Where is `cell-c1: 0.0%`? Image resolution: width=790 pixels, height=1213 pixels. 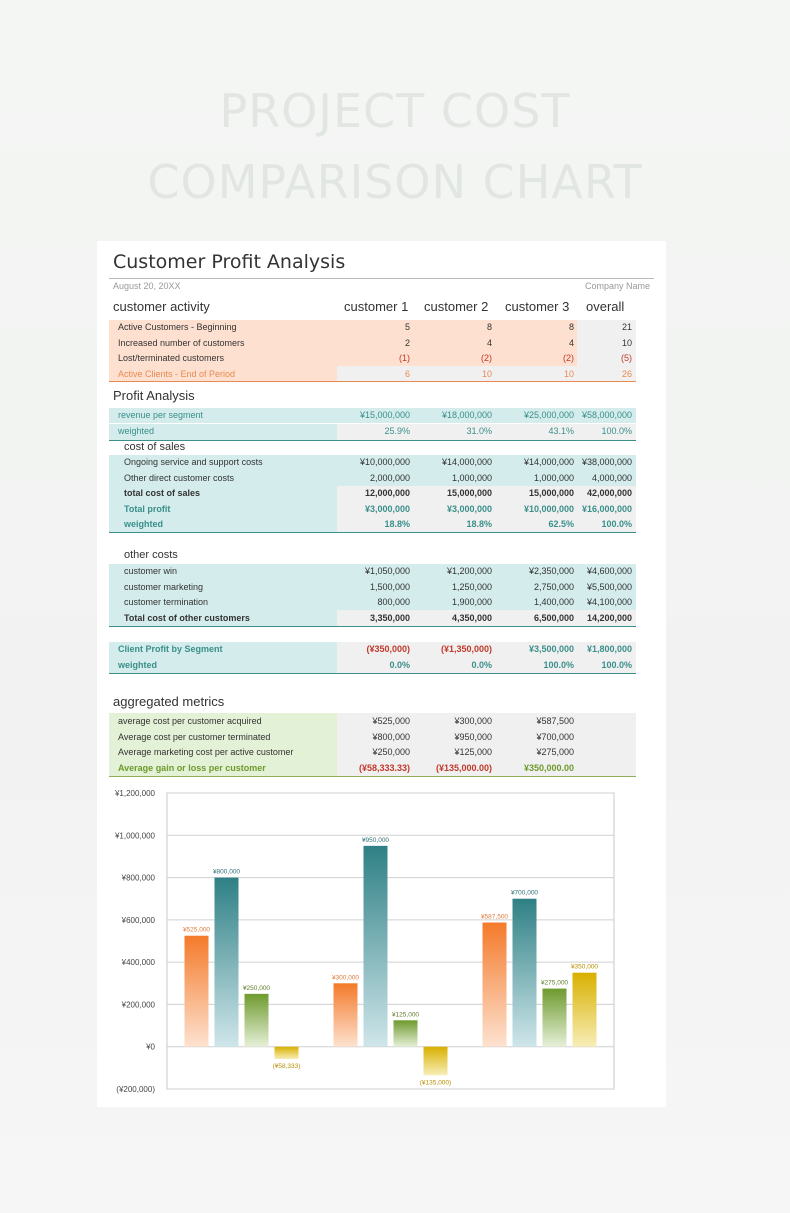
cell-c1: 0.0% is located at coordinates (399, 665).